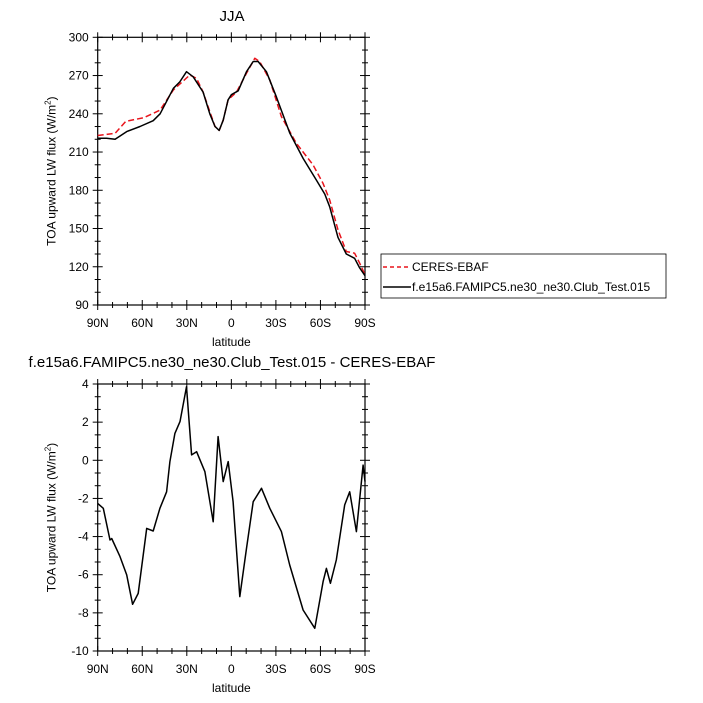 This screenshot has width=703, height=703. Describe the element at coordinates (231, 16) in the screenshot. I see `top-plot-title: JJA` at that location.